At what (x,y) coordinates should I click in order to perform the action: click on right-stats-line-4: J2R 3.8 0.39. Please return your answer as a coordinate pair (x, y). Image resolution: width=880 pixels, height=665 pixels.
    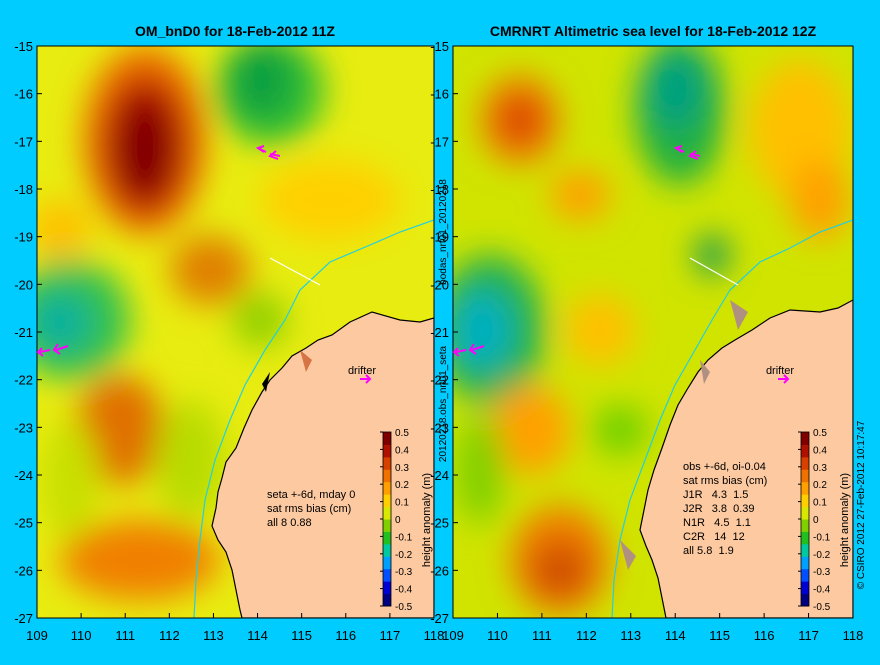
    Looking at the image, I should click on (719, 509).